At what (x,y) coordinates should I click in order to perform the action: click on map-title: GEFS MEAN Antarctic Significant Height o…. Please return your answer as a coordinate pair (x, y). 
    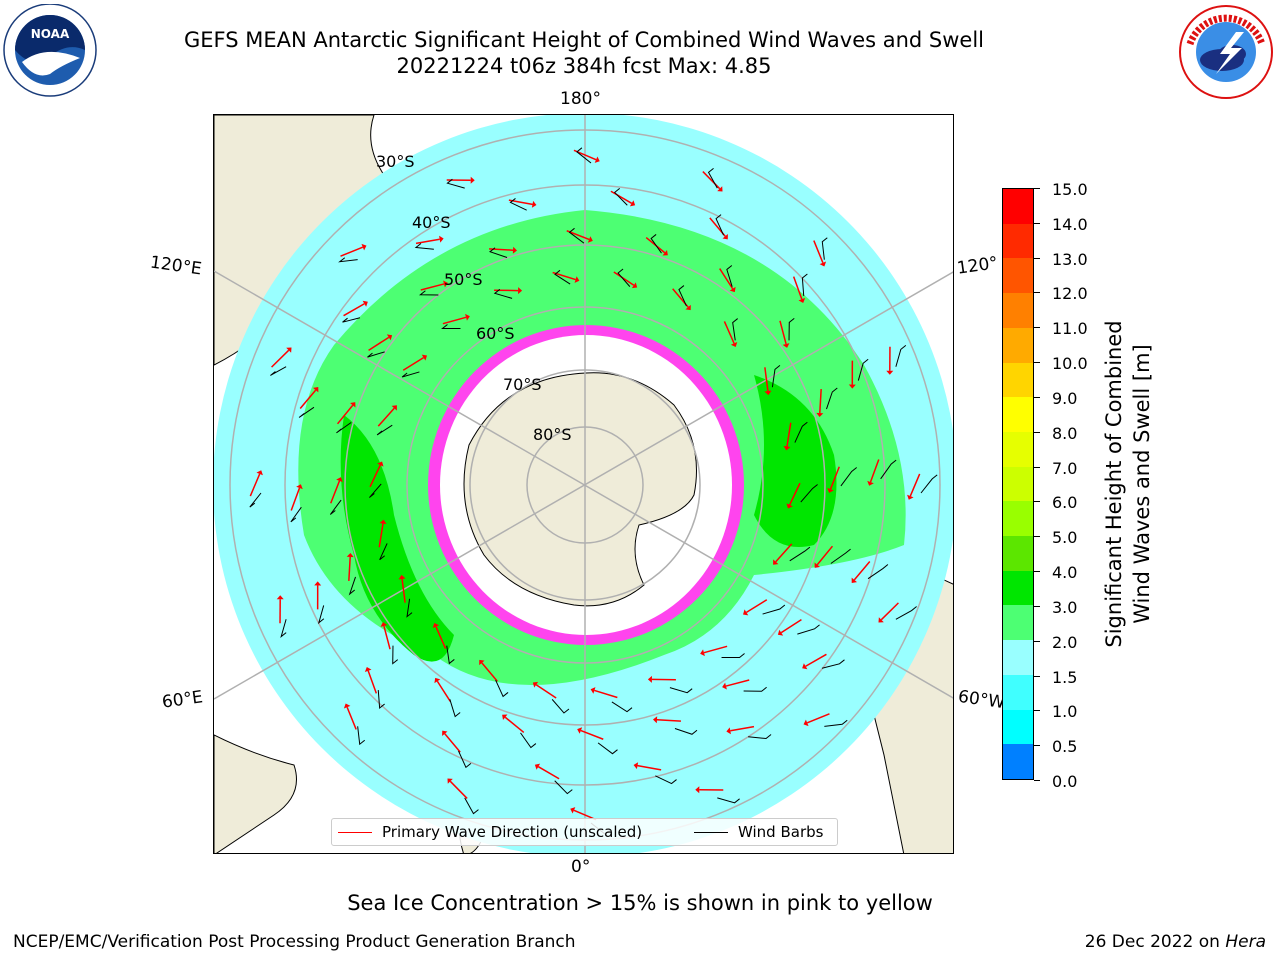
    Looking at the image, I should click on (584, 40).